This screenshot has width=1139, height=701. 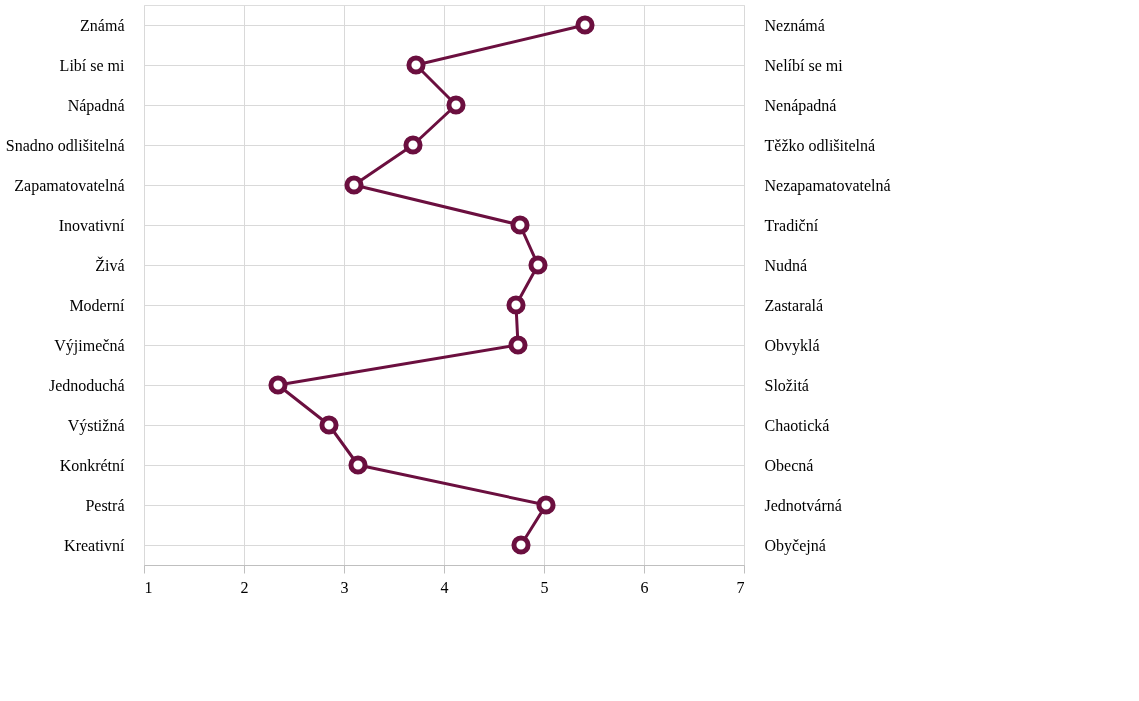 I want to click on y-tick-label: Pestrá, so click(x=105, y=505).